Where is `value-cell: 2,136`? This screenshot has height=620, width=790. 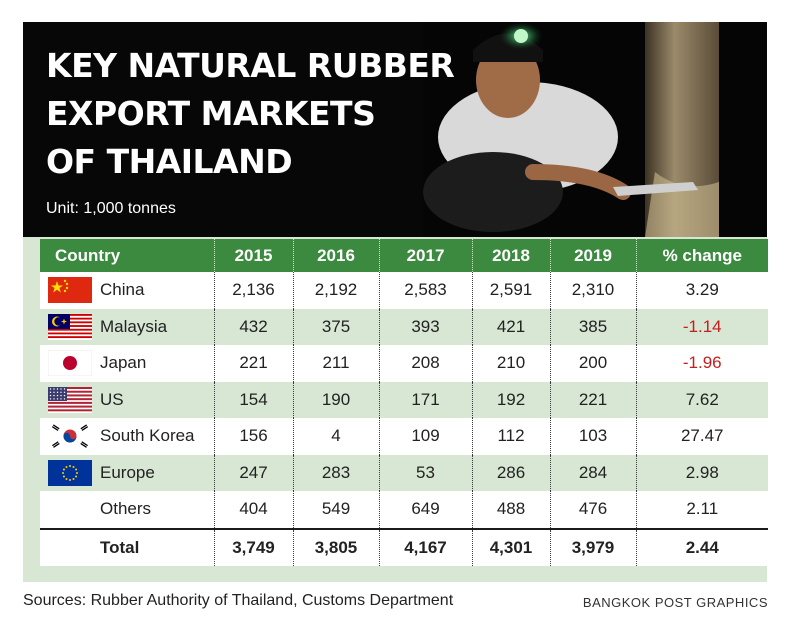
value-cell: 2,136 is located at coordinates (253, 290).